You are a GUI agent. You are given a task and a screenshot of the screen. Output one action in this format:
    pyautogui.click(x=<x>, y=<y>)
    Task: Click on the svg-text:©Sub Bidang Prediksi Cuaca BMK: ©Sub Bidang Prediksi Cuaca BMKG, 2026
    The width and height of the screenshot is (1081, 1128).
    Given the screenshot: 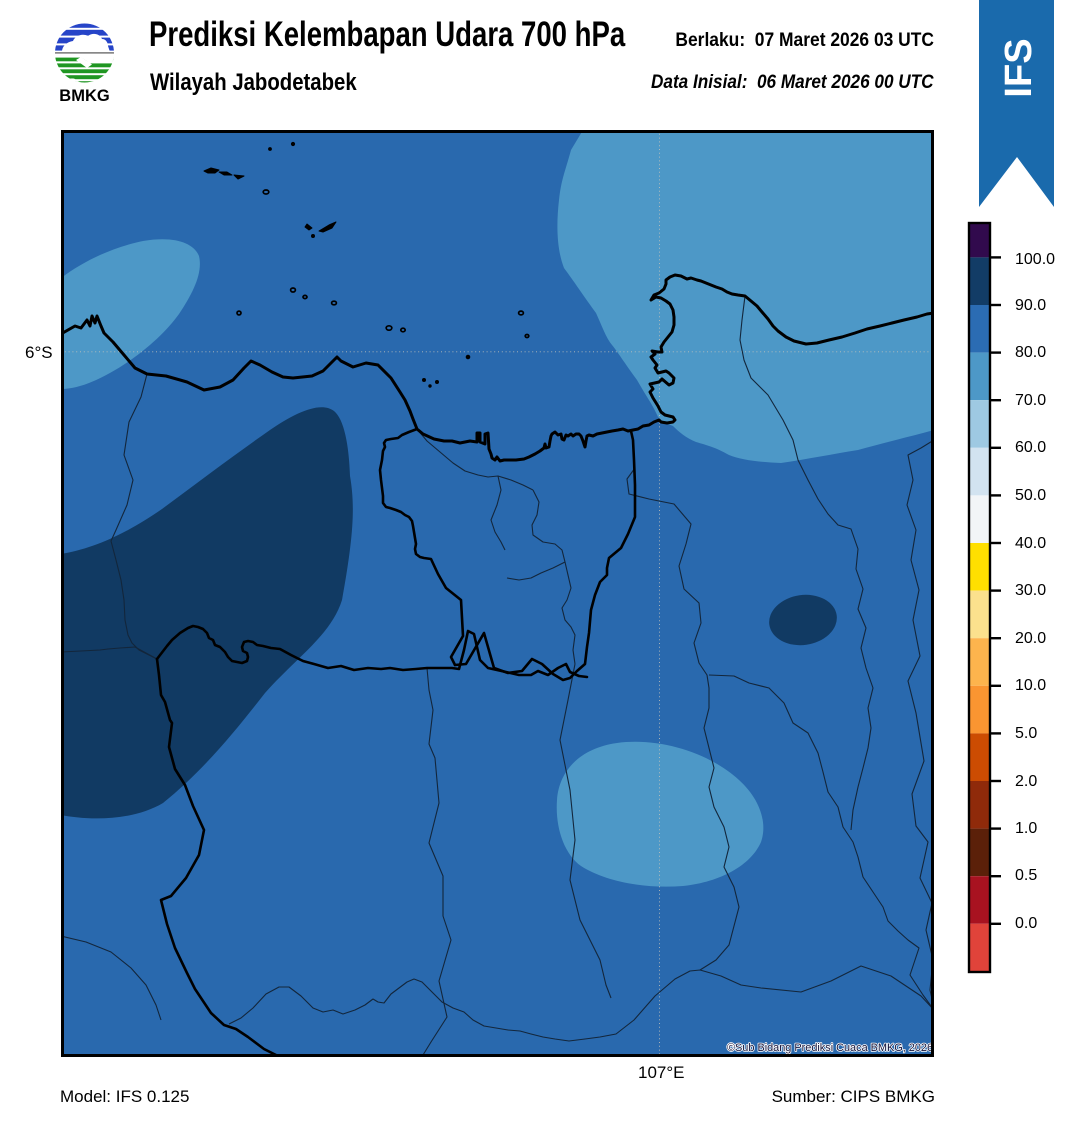 What is the action you would take?
    pyautogui.click(x=830, y=1048)
    